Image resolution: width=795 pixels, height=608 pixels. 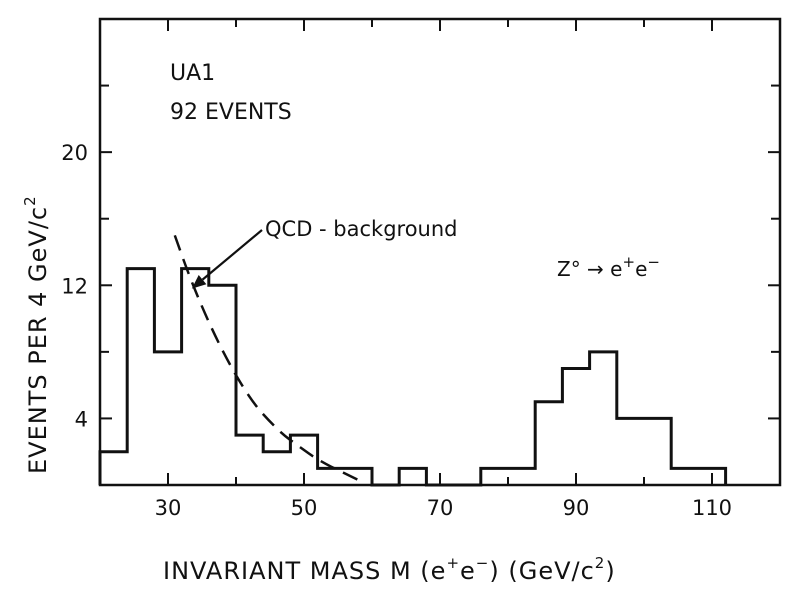 I want to click on experiment-label: UA1, so click(x=192, y=73).